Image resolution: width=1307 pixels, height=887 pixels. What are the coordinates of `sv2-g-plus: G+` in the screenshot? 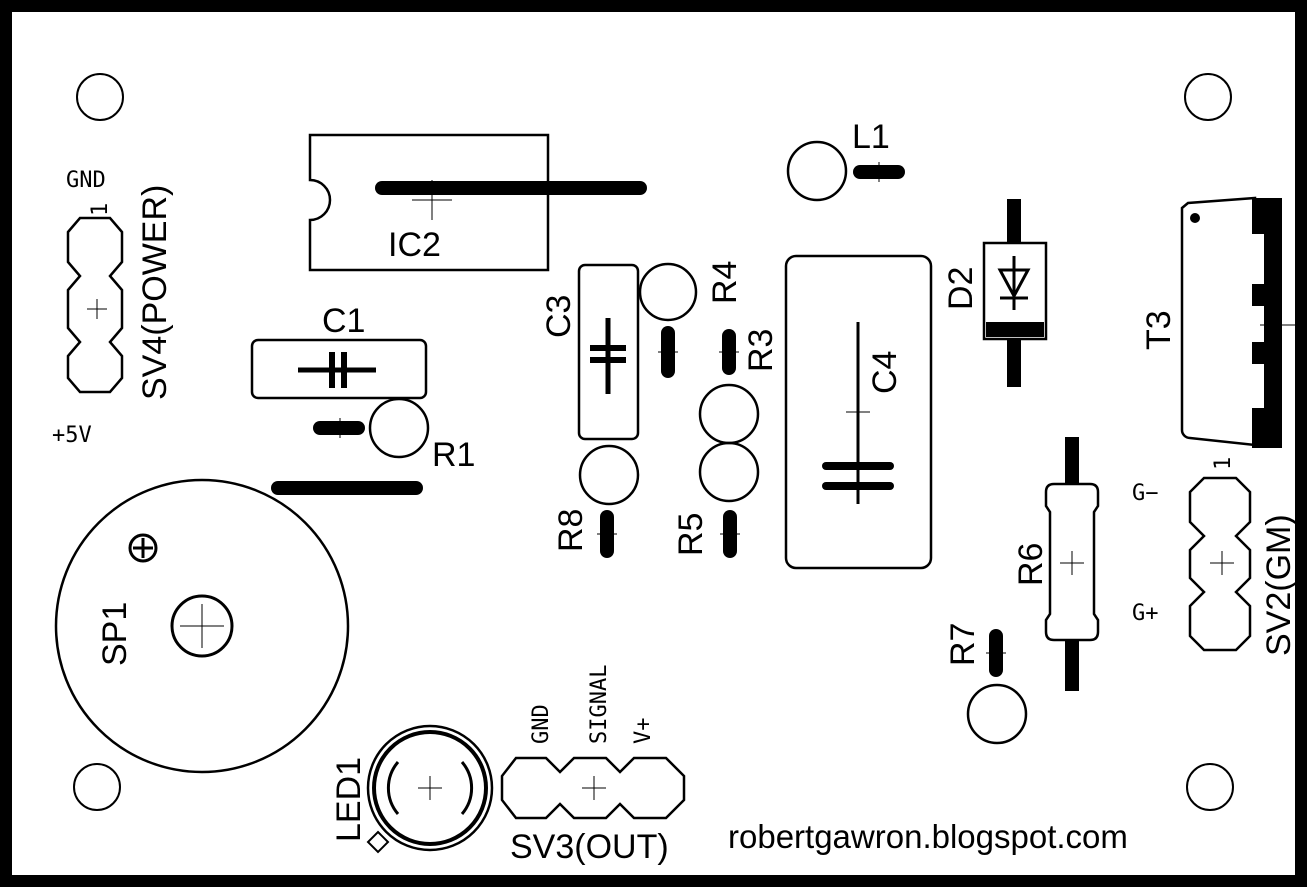 It's located at (1145, 613).